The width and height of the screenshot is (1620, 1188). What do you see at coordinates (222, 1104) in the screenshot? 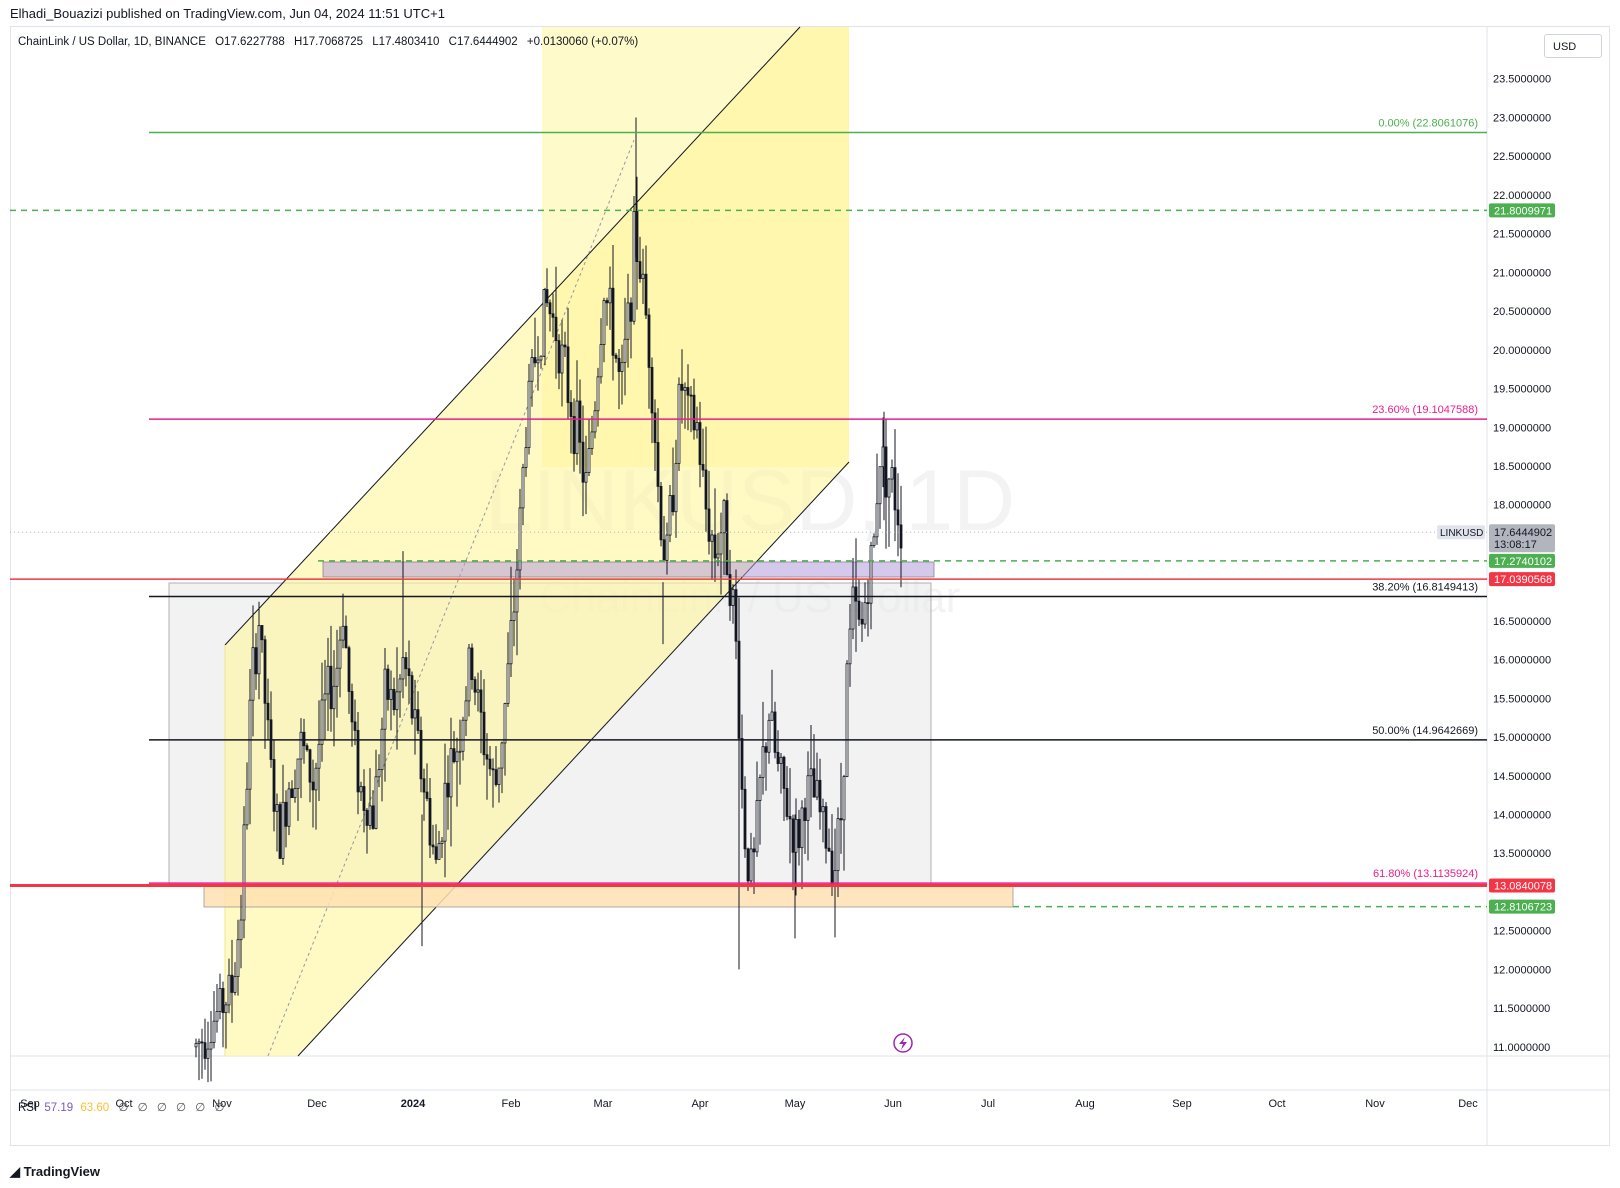
I see `x-tick-label: Nov` at bounding box center [222, 1104].